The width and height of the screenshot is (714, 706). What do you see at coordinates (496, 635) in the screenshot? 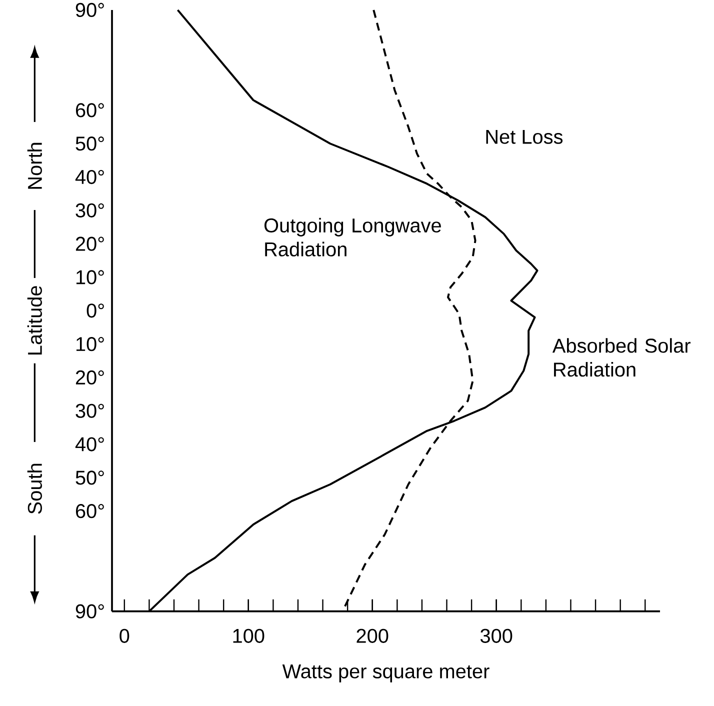
I see `x-tick-label: 300` at bounding box center [496, 635].